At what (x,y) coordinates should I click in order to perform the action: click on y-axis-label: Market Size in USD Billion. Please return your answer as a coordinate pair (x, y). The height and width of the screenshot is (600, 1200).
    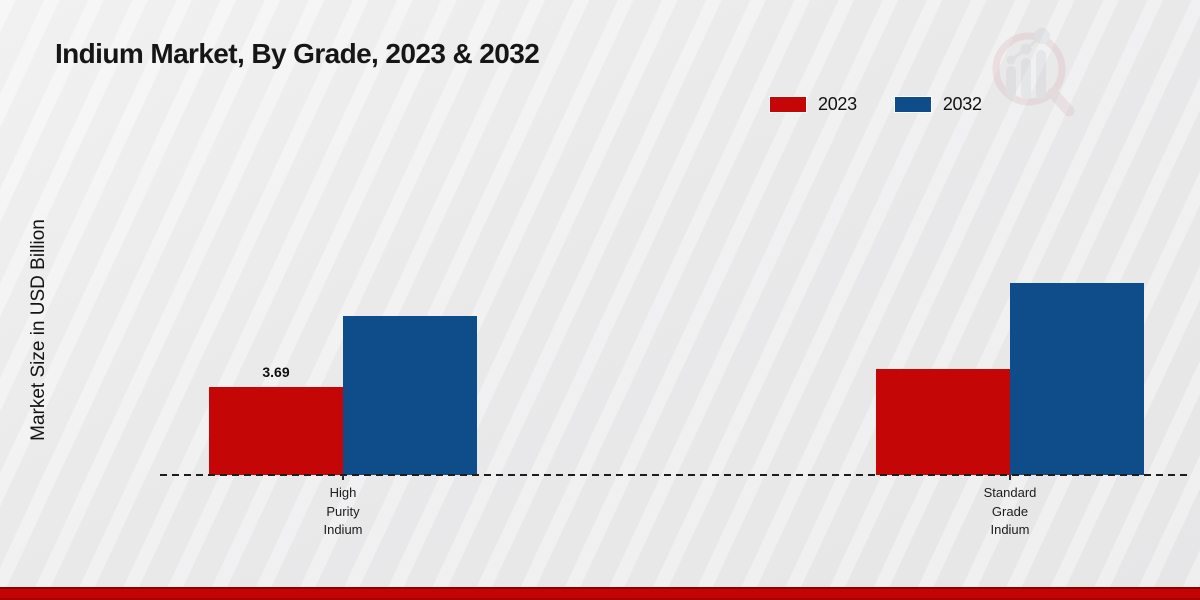
    Looking at the image, I should click on (38, 330).